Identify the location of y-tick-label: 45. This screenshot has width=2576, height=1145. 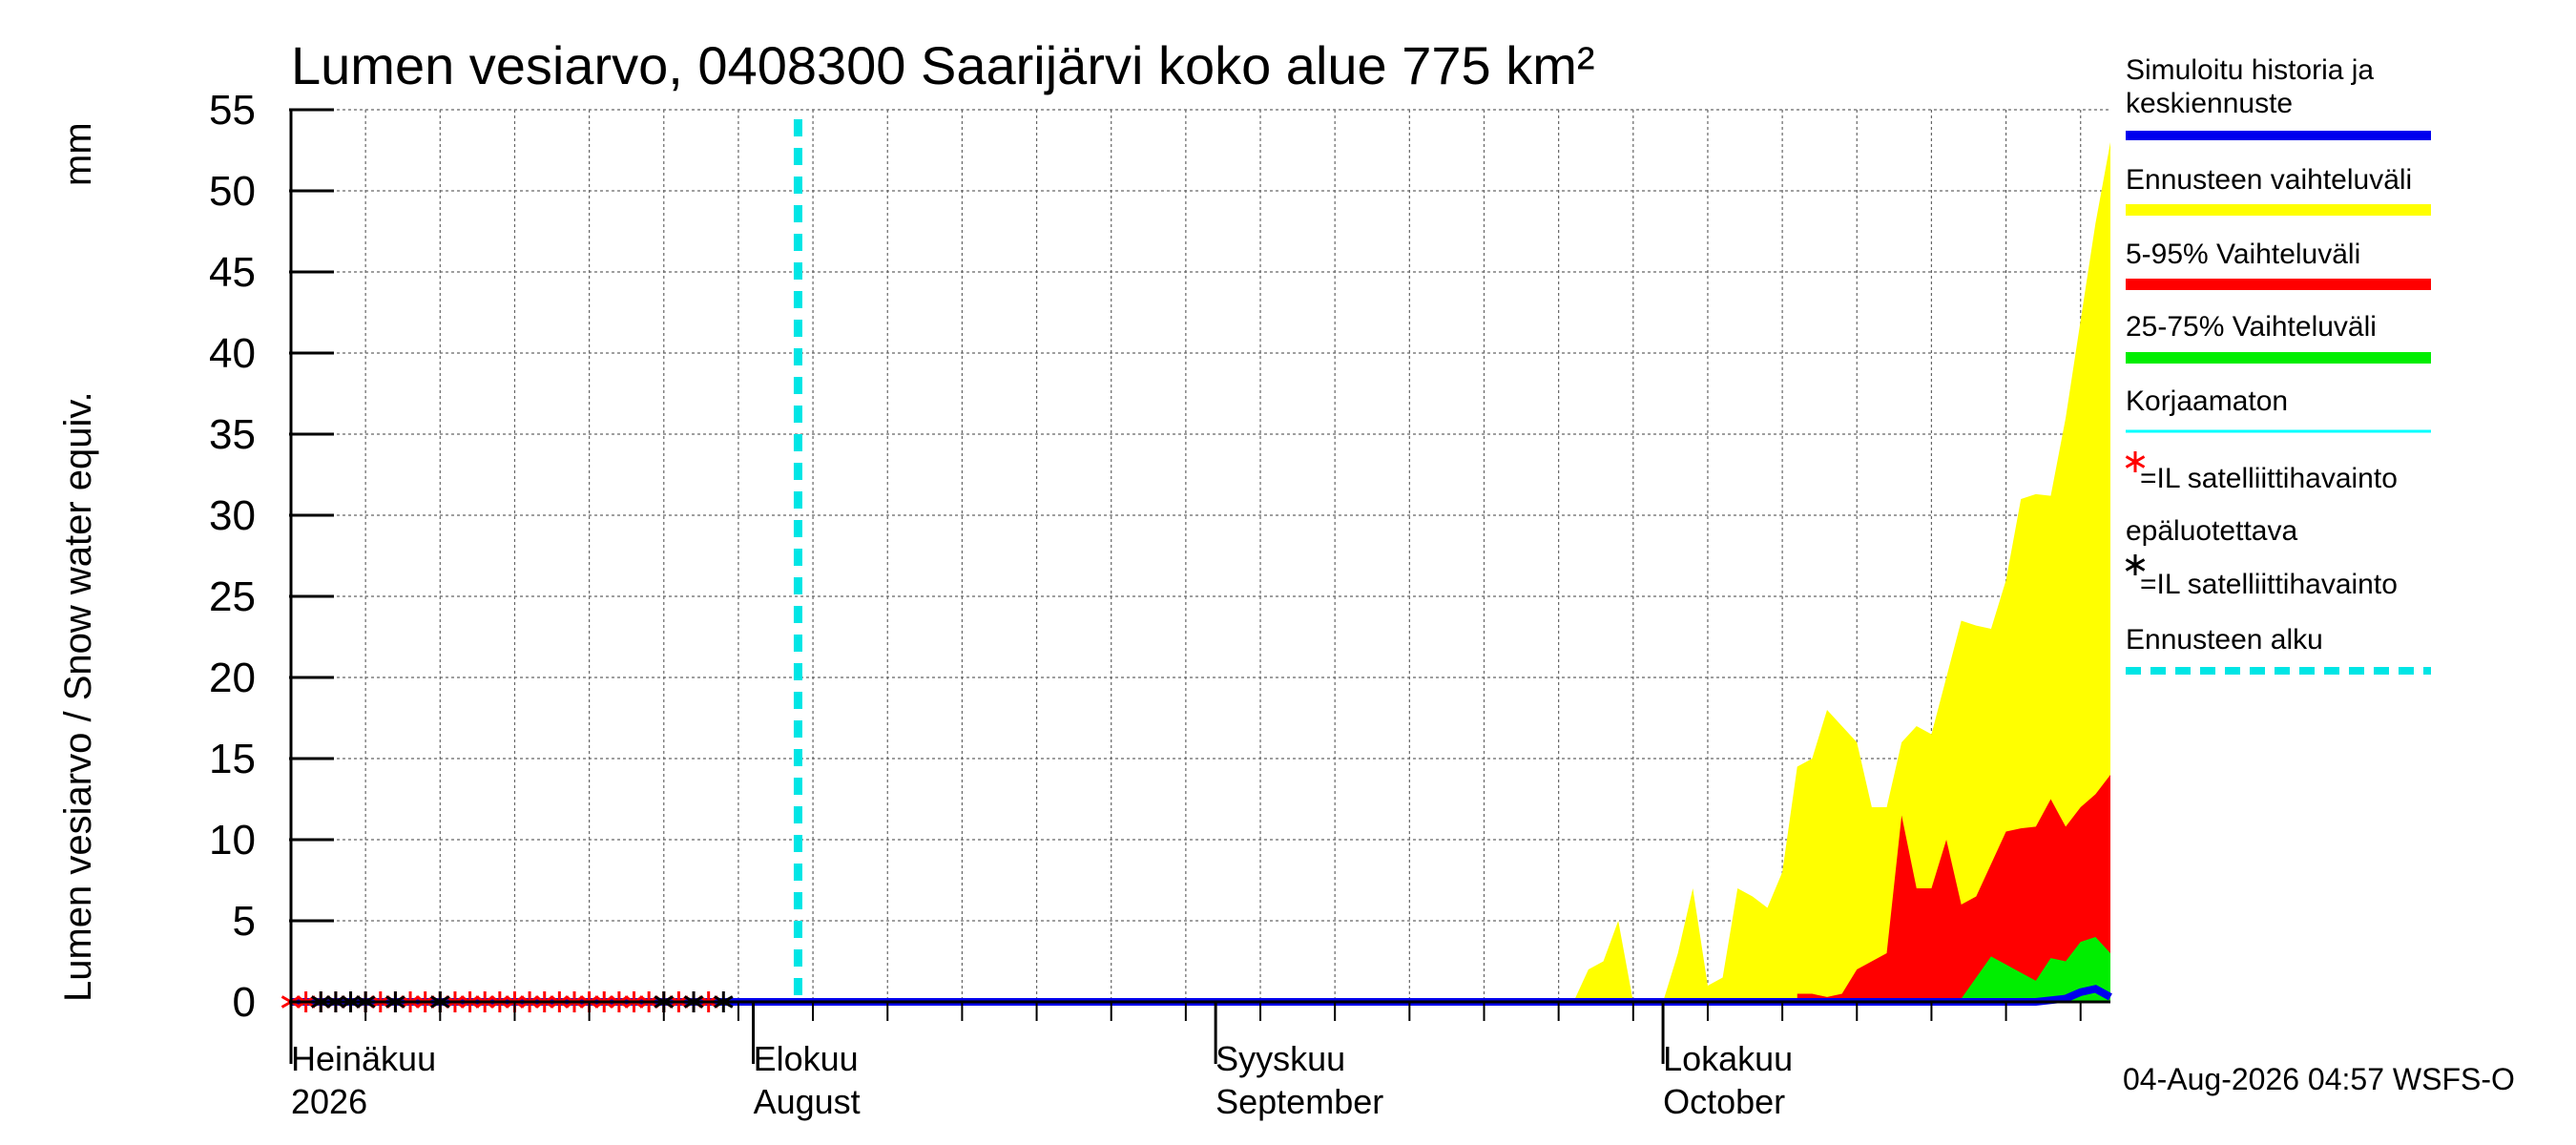
(232, 272).